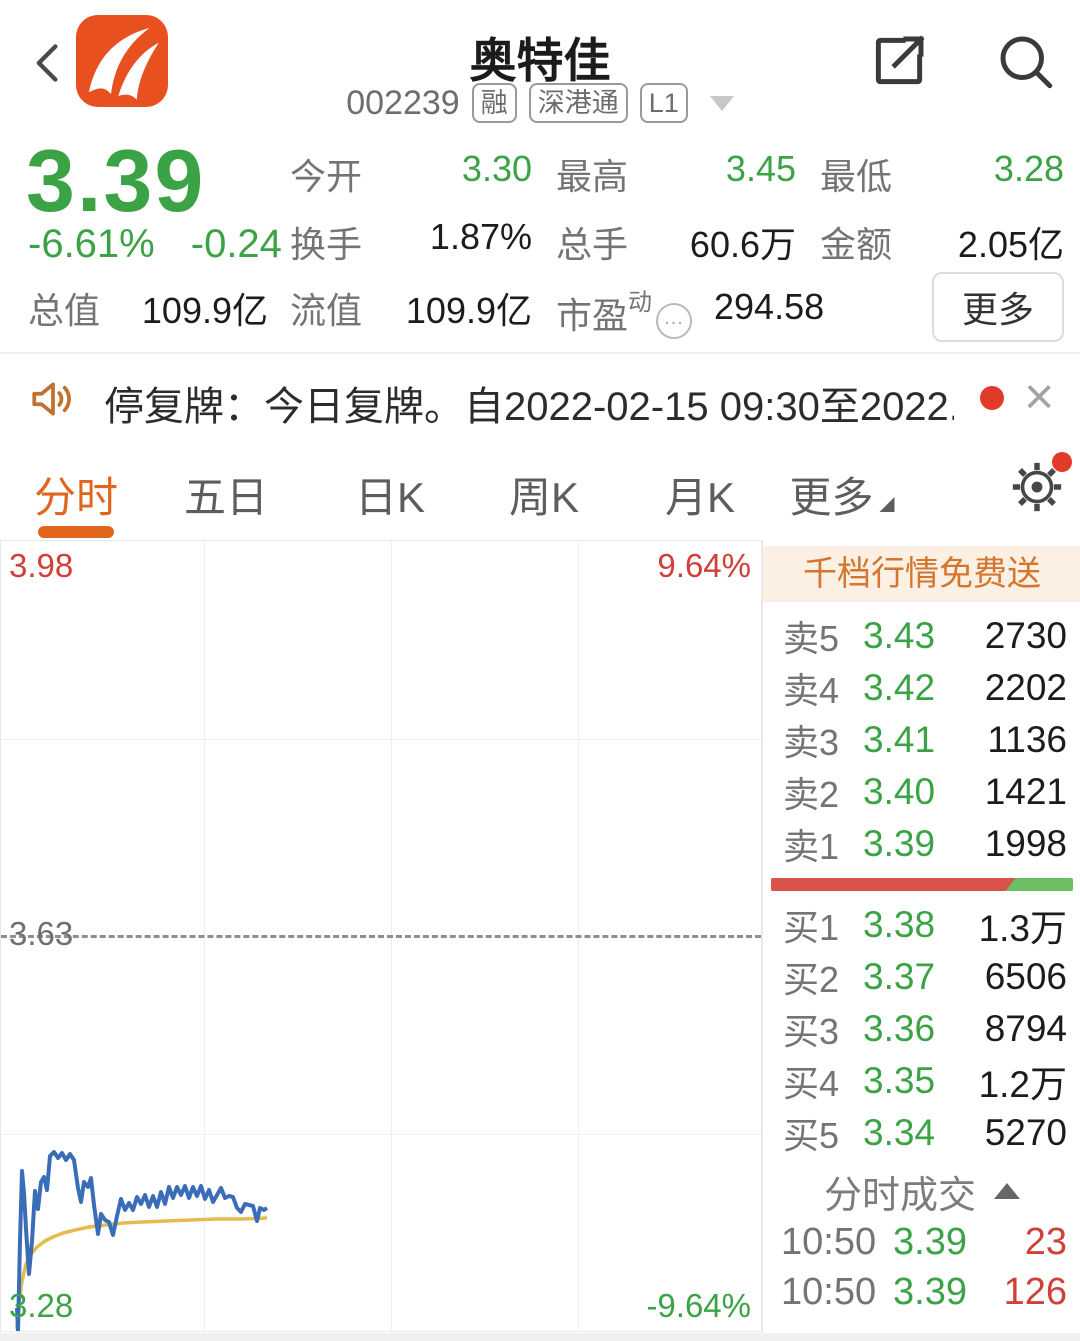 The width and height of the screenshot is (1080, 1341). I want to click on stat-low-value: 3.28, so click(1028, 168).